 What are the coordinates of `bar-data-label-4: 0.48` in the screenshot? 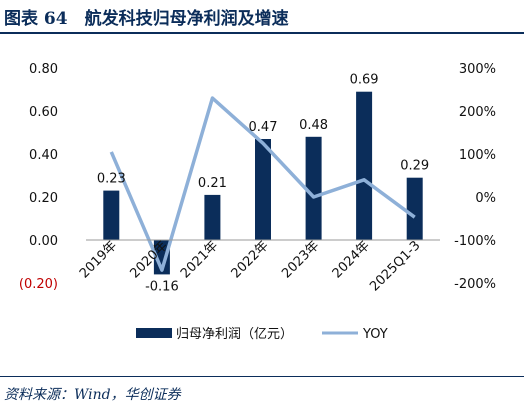 It's located at (313, 125).